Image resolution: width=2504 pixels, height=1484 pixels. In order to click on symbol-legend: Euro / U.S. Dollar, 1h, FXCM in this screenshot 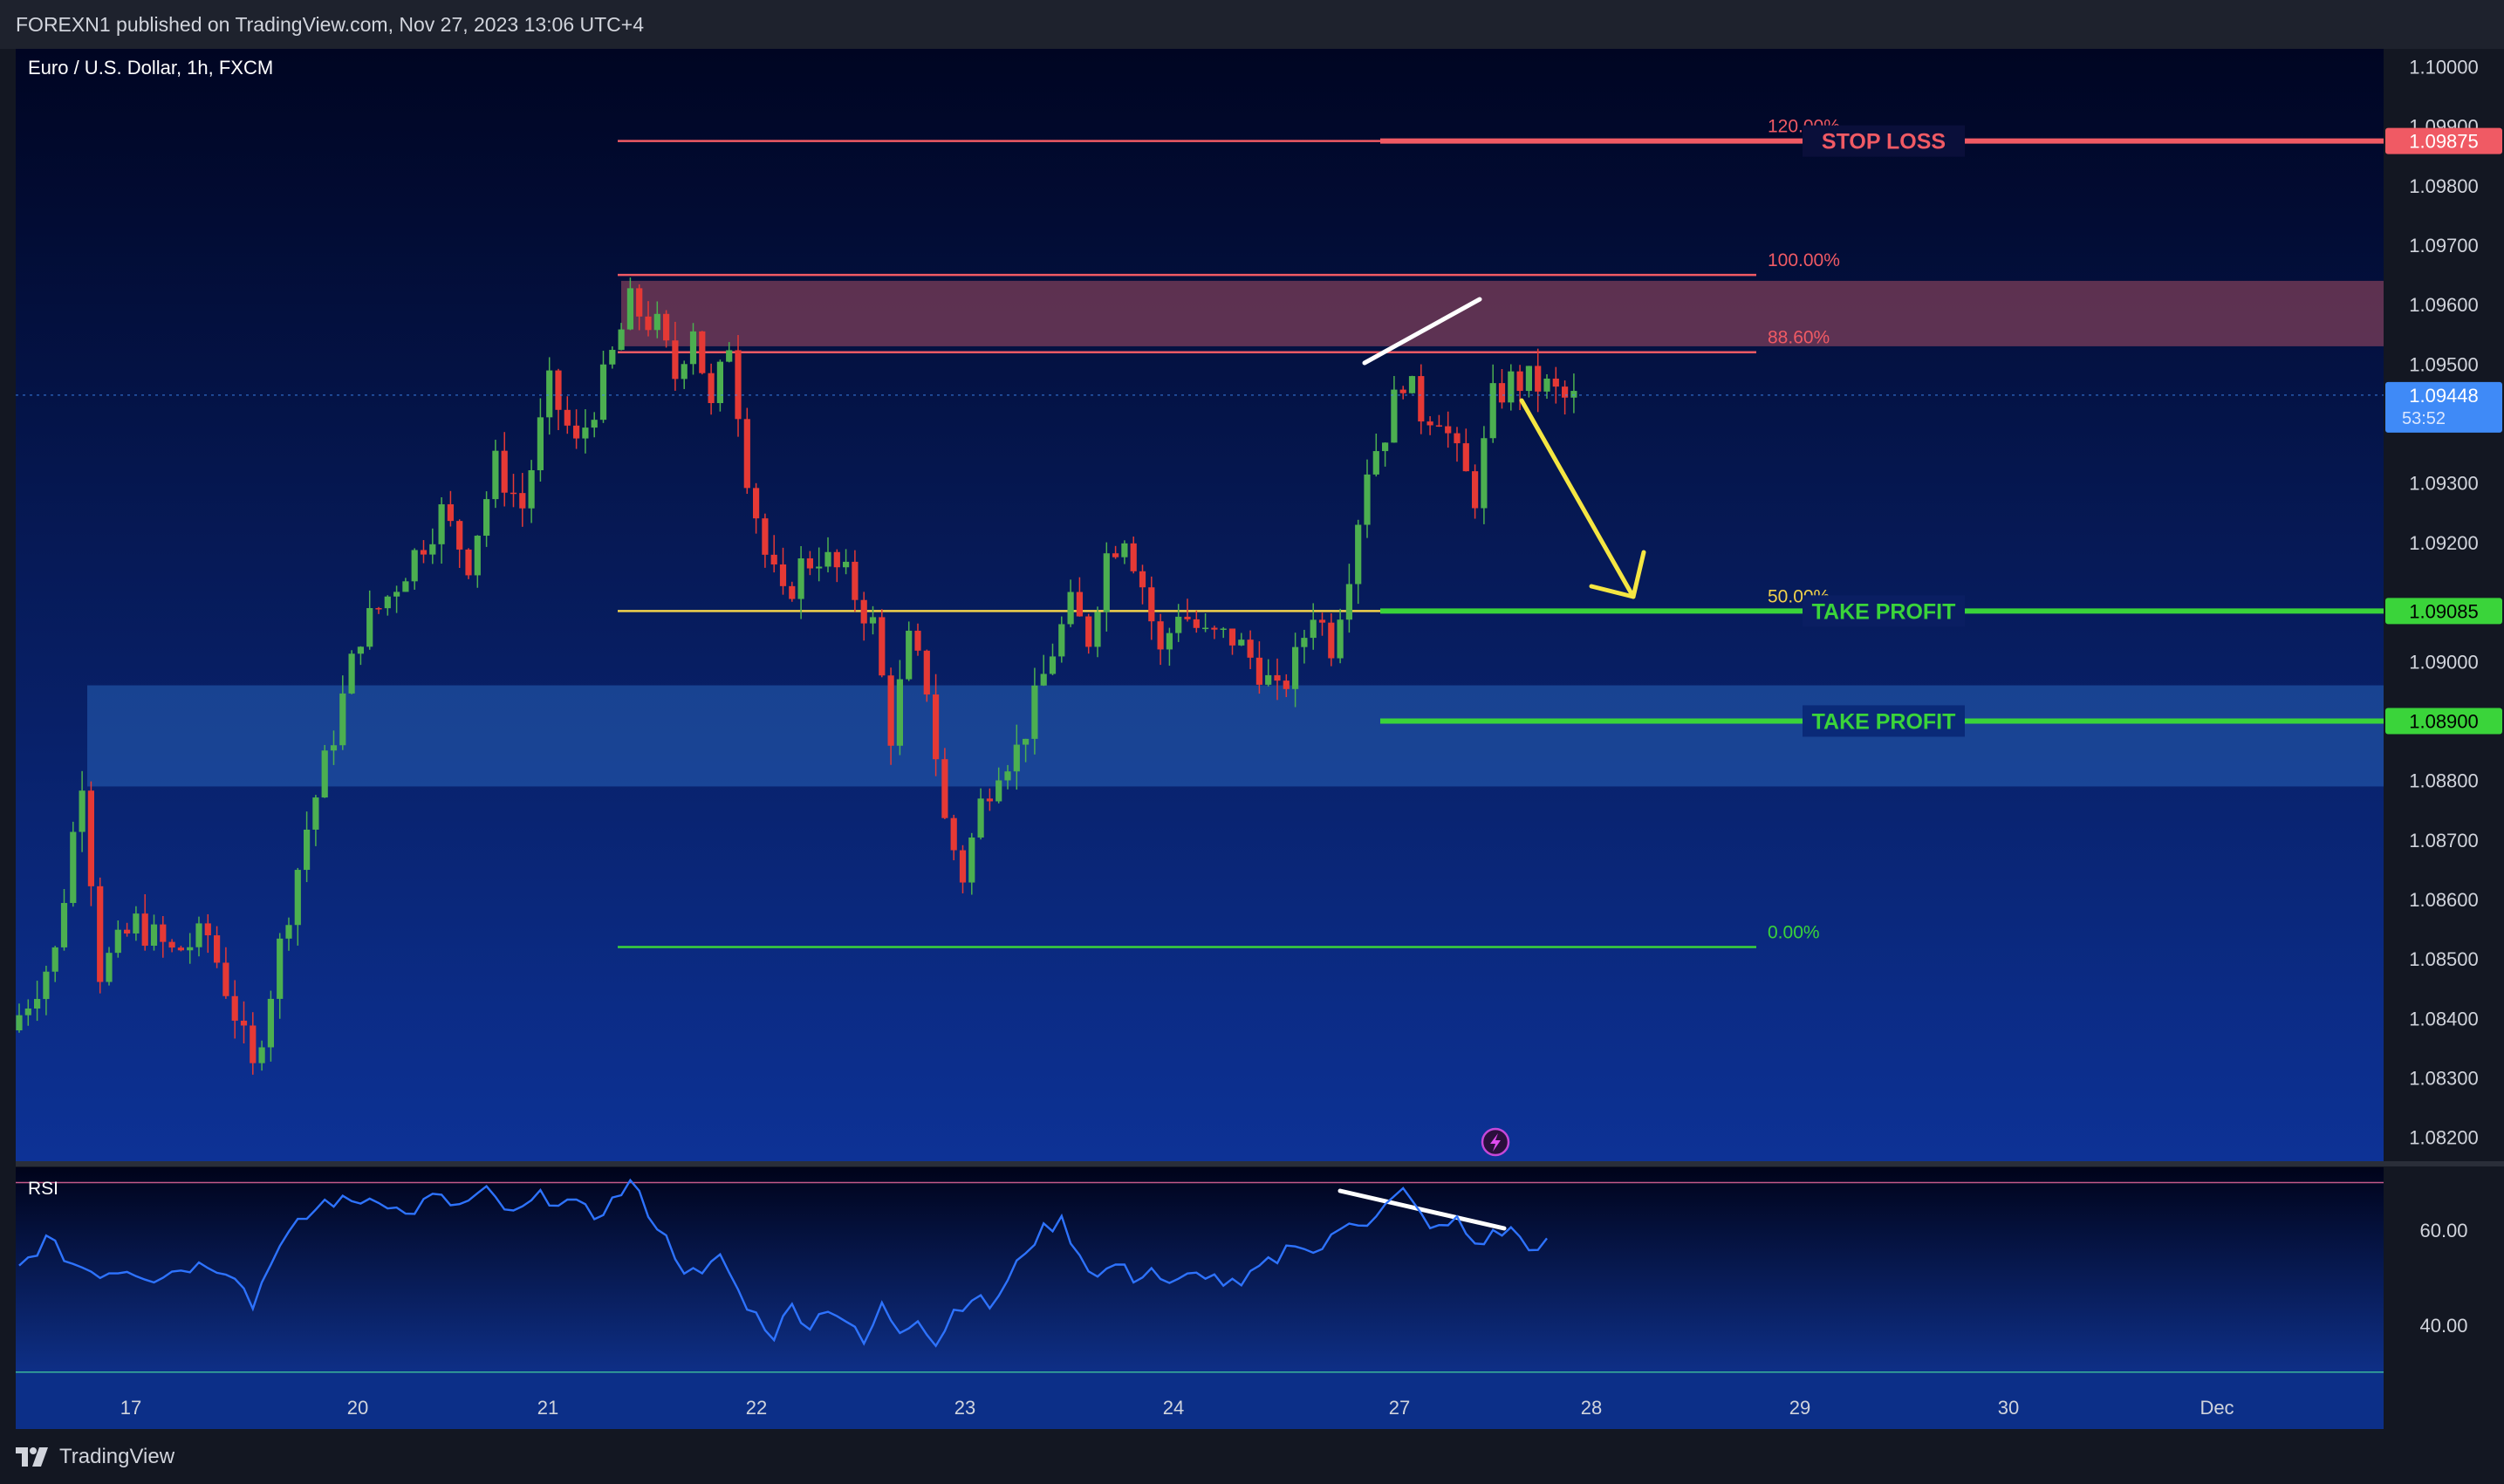, I will do `click(150, 68)`.